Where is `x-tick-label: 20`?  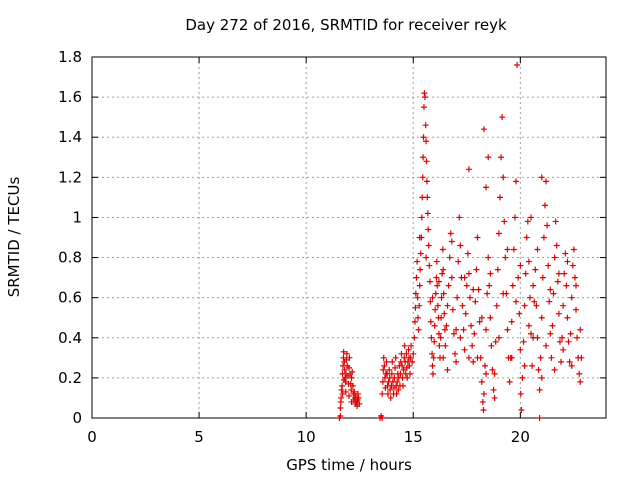
x-tick-label: 20 is located at coordinates (520, 437).